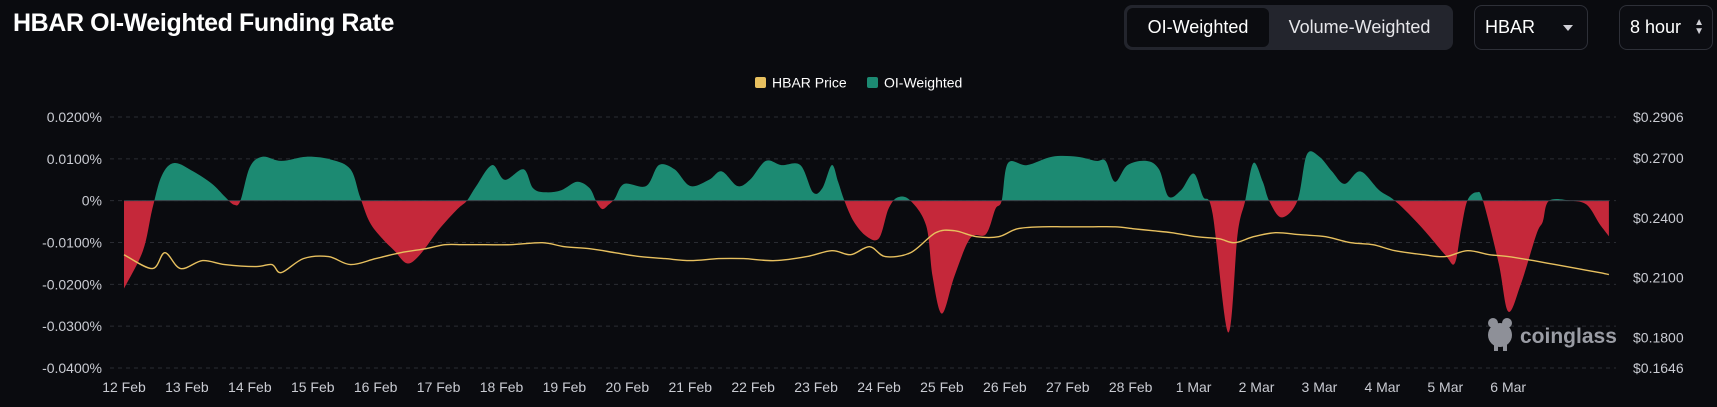 The height and width of the screenshot is (407, 1717). I want to click on x-axis-tick: 20 Feb, so click(628, 387).